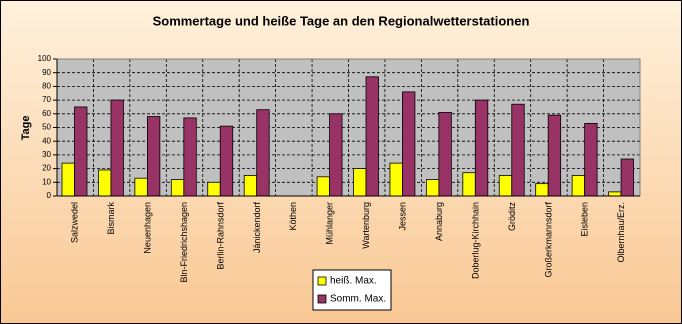 This screenshot has width=682, height=324. Describe the element at coordinates (439, 221) in the screenshot. I see `x-tick-label: Annaburg` at that location.